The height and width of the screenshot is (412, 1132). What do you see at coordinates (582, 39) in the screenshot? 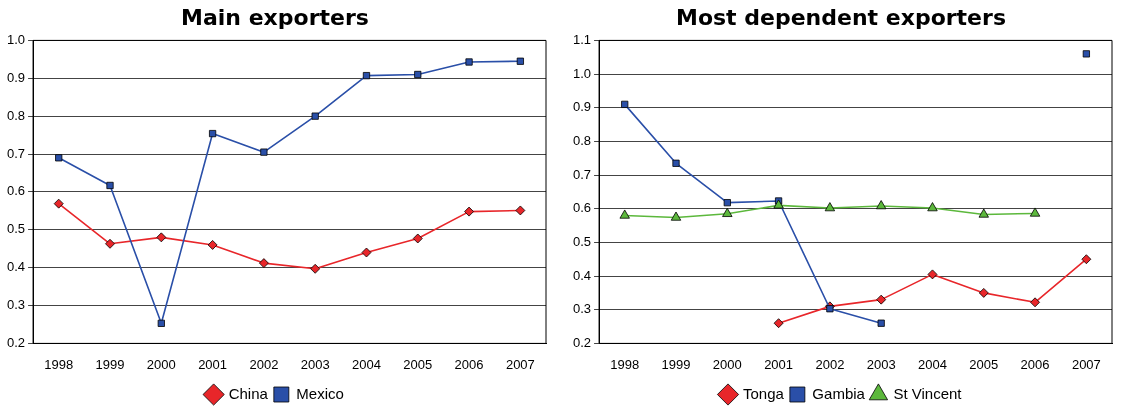
I see `y-tick-label: 1.1` at bounding box center [582, 39].